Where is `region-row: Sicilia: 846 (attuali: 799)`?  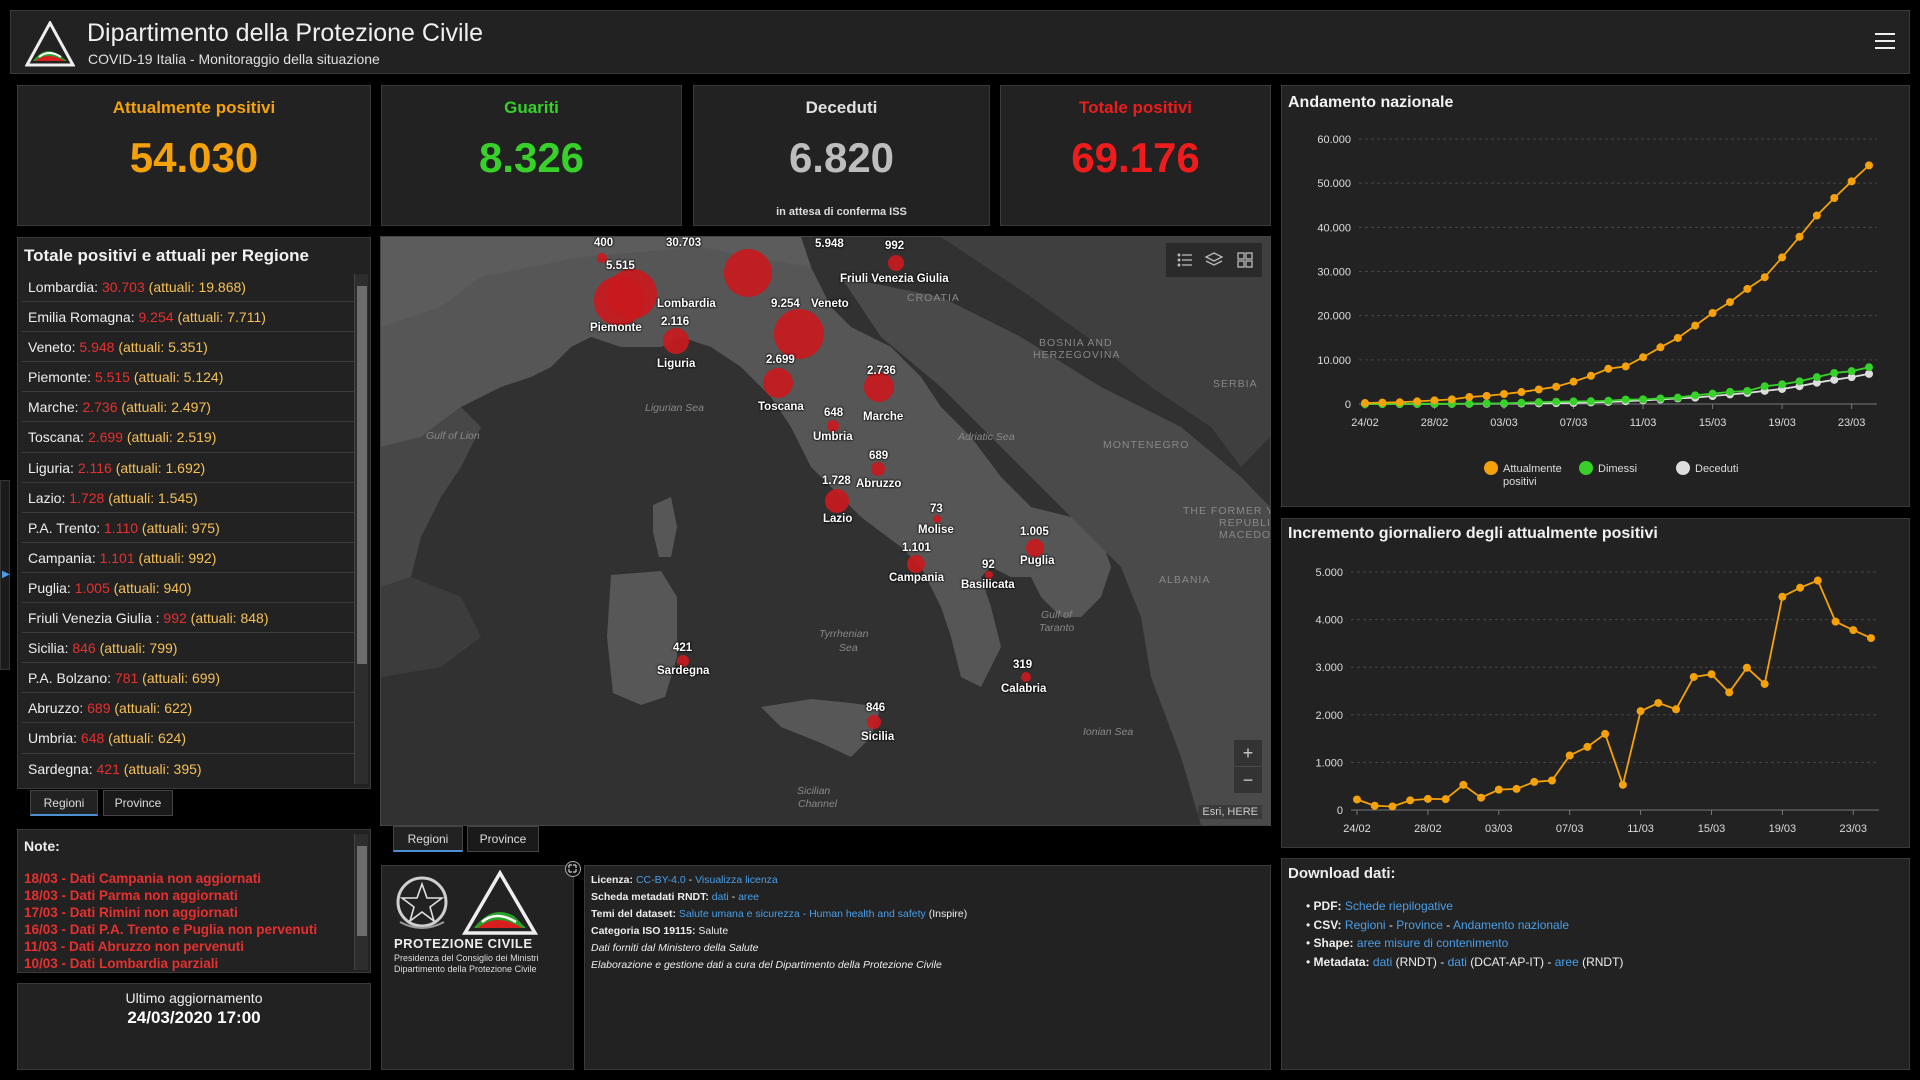
region-row: Sicilia: 846 (attuali: 799) is located at coordinates (189, 648).